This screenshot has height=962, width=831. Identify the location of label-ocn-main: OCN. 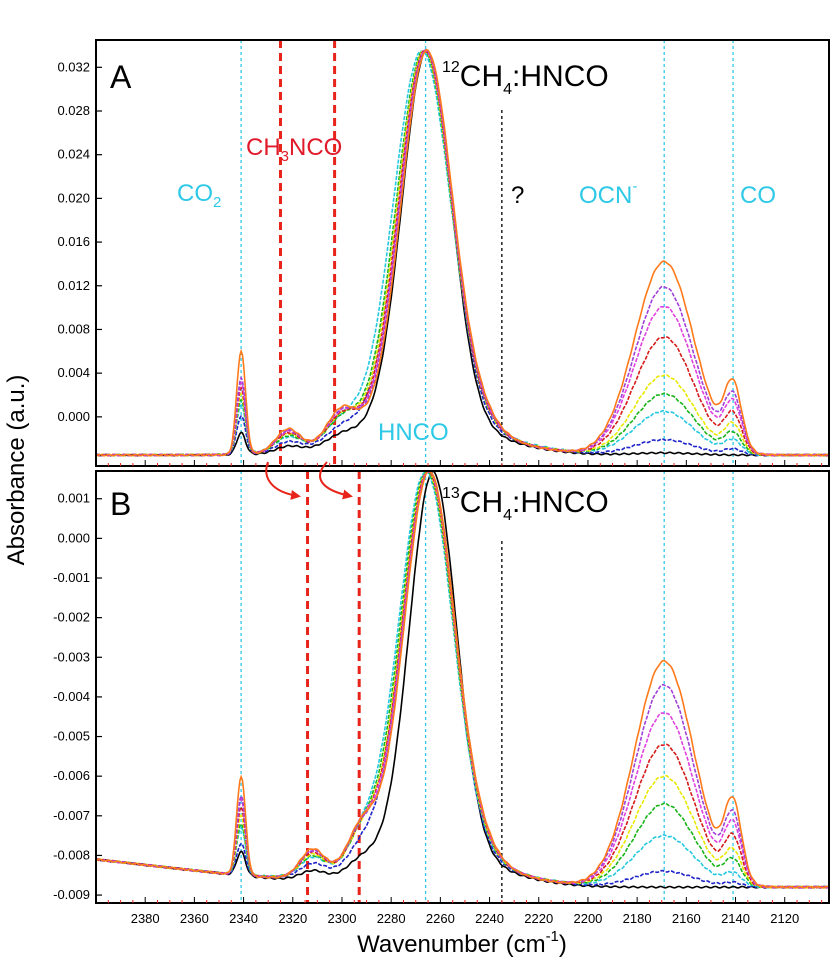
(605, 195).